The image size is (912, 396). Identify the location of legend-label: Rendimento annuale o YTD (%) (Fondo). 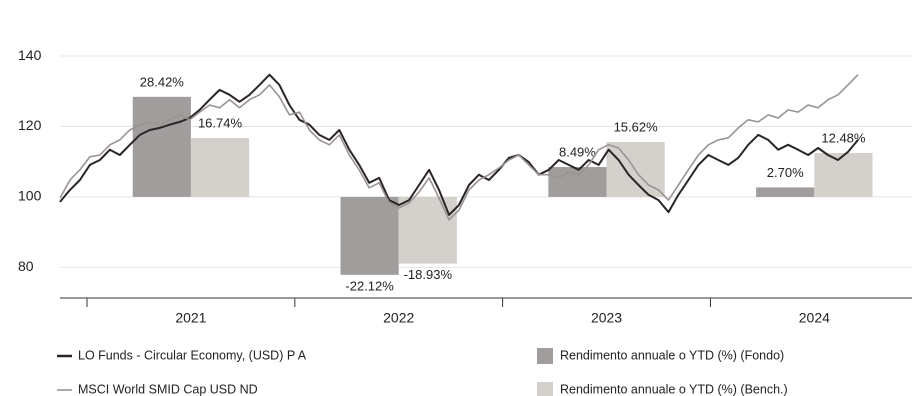
(672, 355).